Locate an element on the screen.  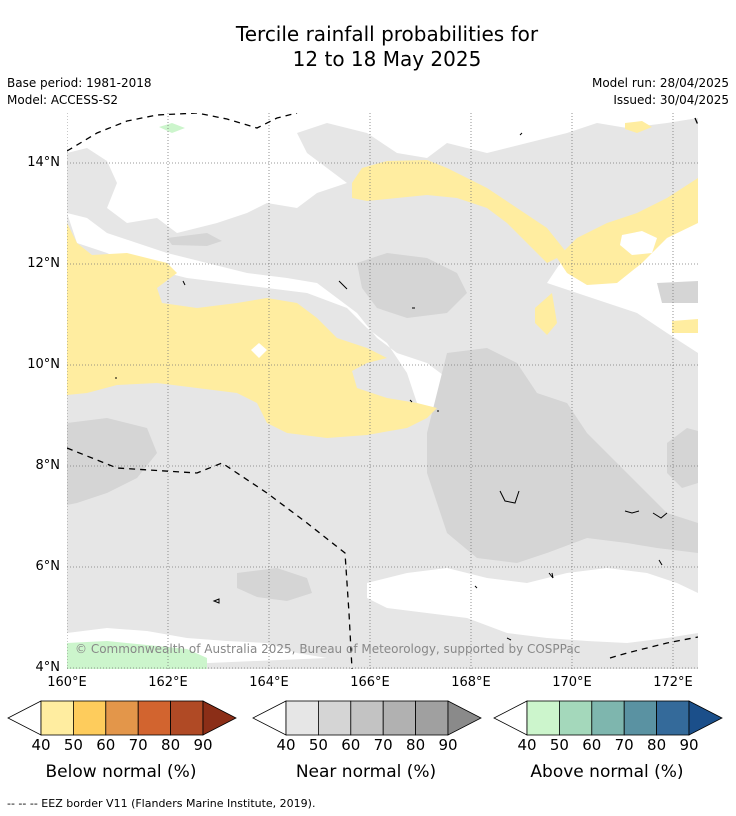
lon-label-168e: 168°E is located at coordinates (471, 682).